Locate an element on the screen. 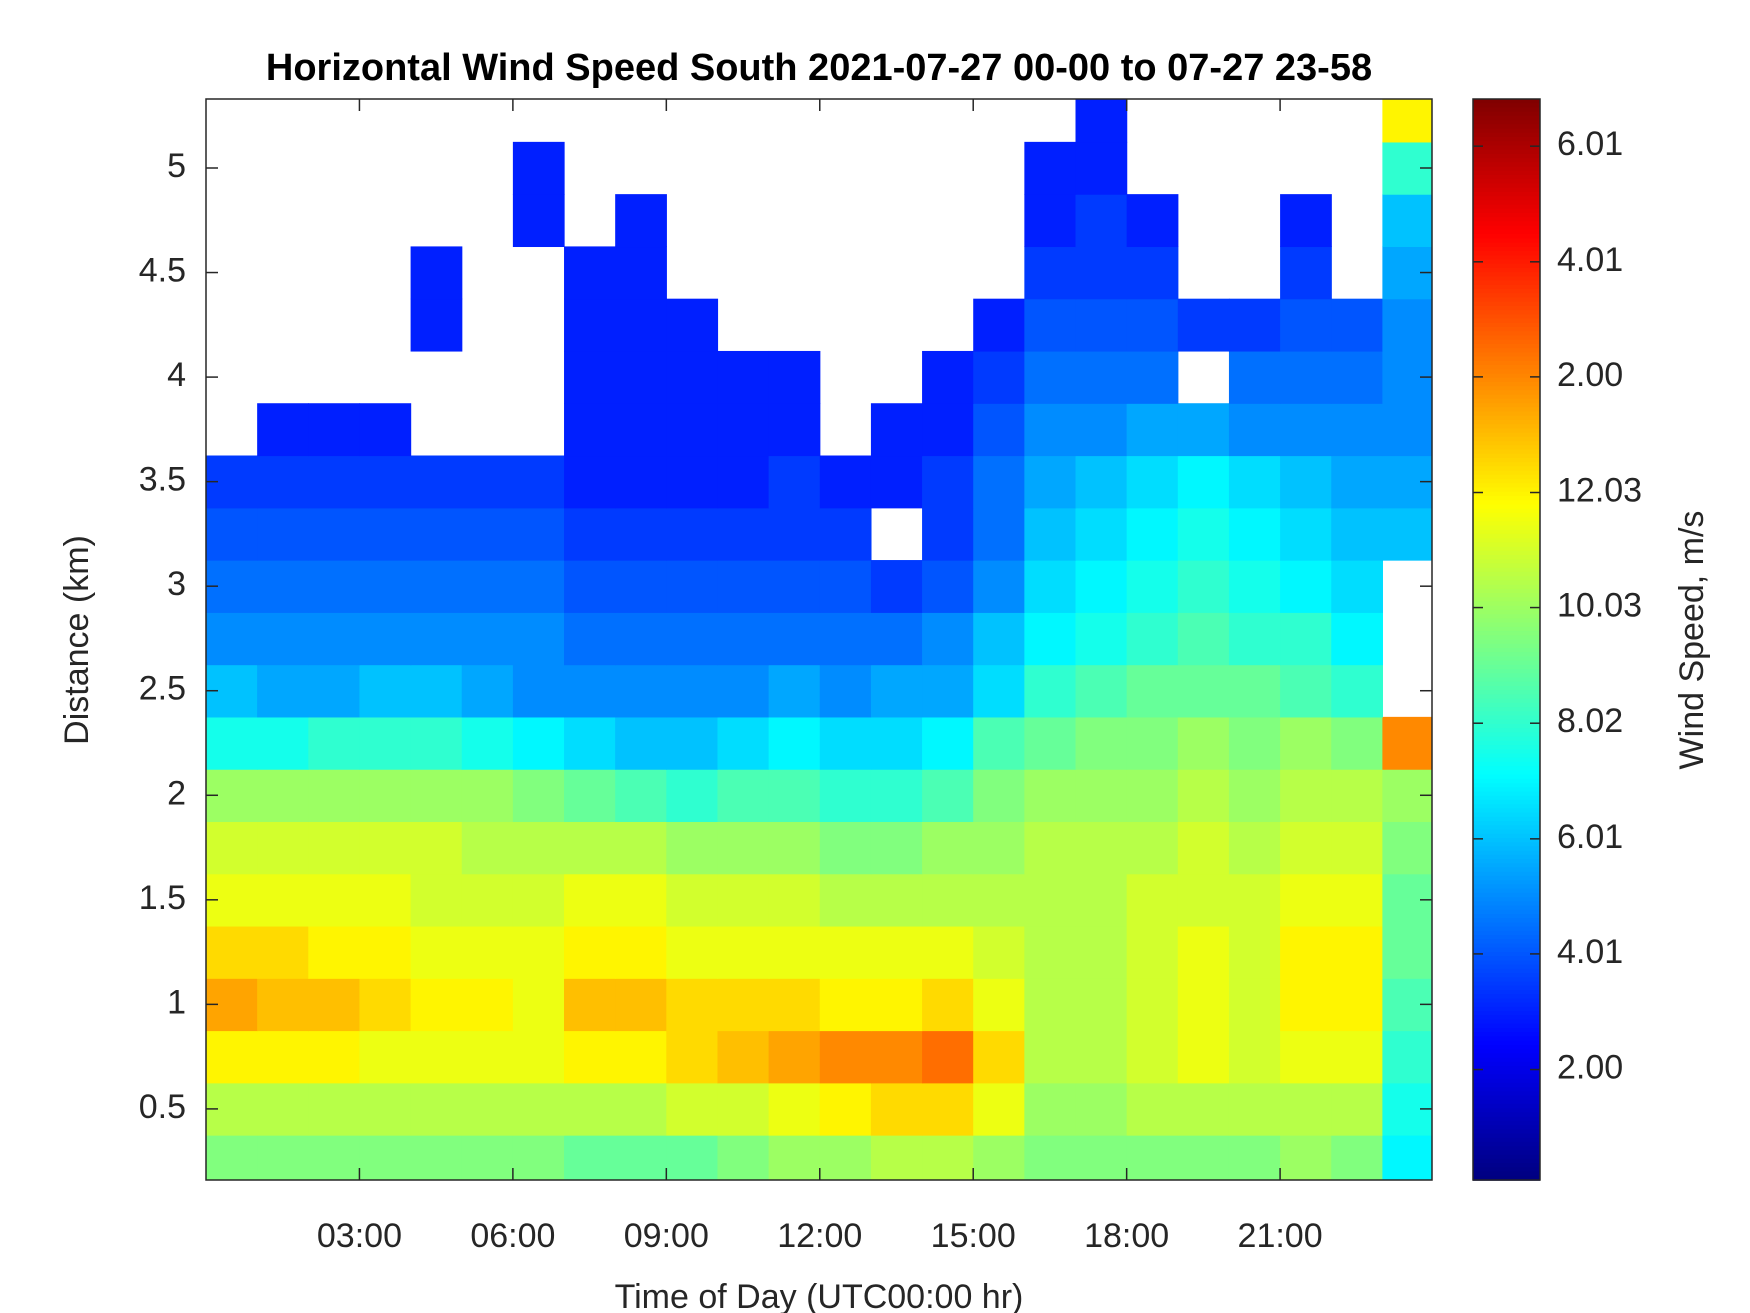 The height and width of the screenshot is (1313, 1750). colorbar-tick-label: 8.02 is located at coordinates (1590, 721).